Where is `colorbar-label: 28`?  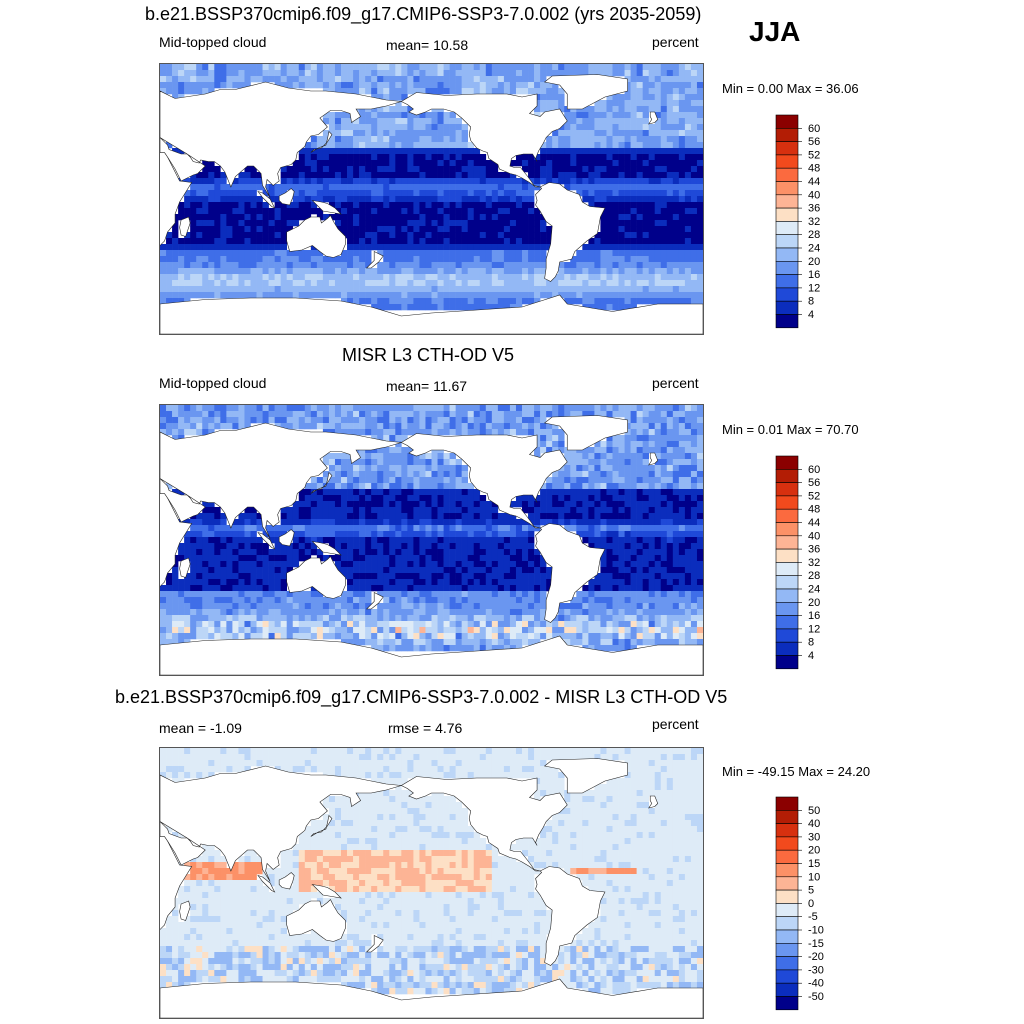
colorbar-label: 28 is located at coordinates (814, 235).